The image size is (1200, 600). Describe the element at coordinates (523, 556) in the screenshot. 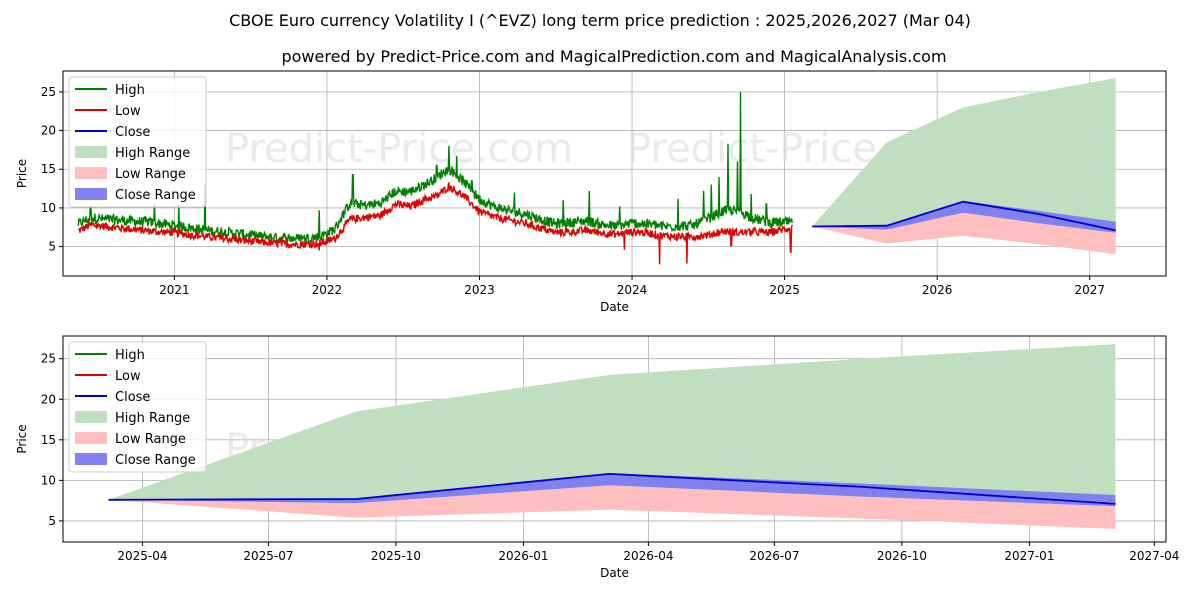

I see `x-tick-label: 2026-01` at that location.